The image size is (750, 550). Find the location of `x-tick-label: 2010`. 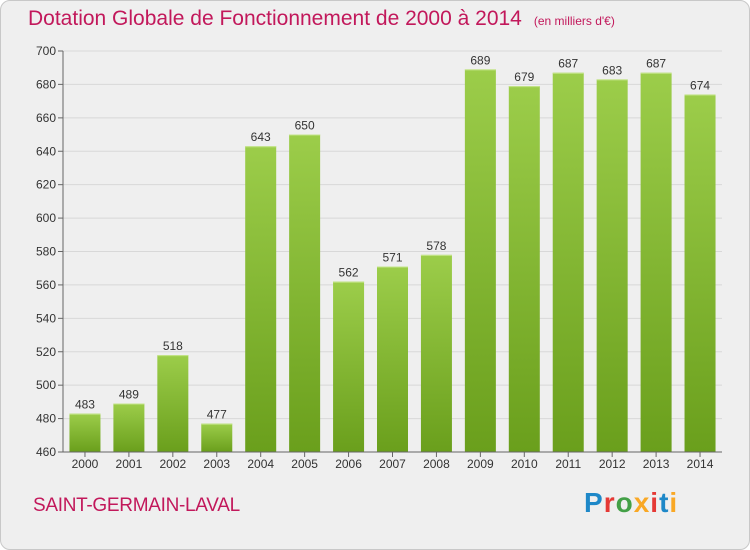

x-tick-label: 2010 is located at coordinates (524, 464).